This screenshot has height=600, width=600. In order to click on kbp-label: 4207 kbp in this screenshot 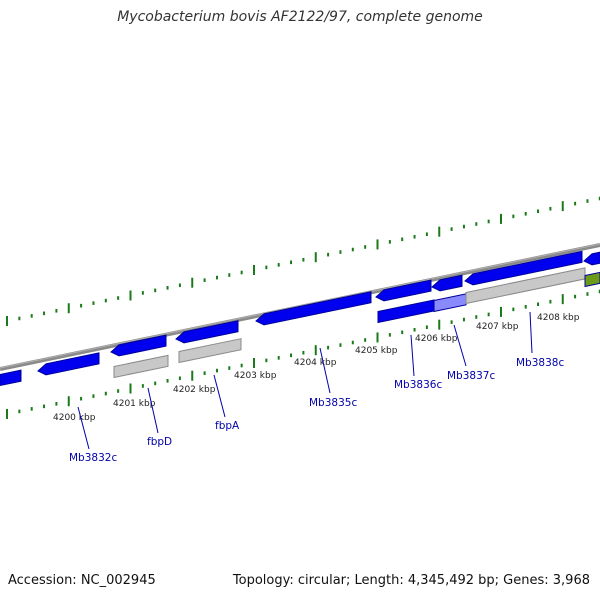, I will do `click(497, 327)`.